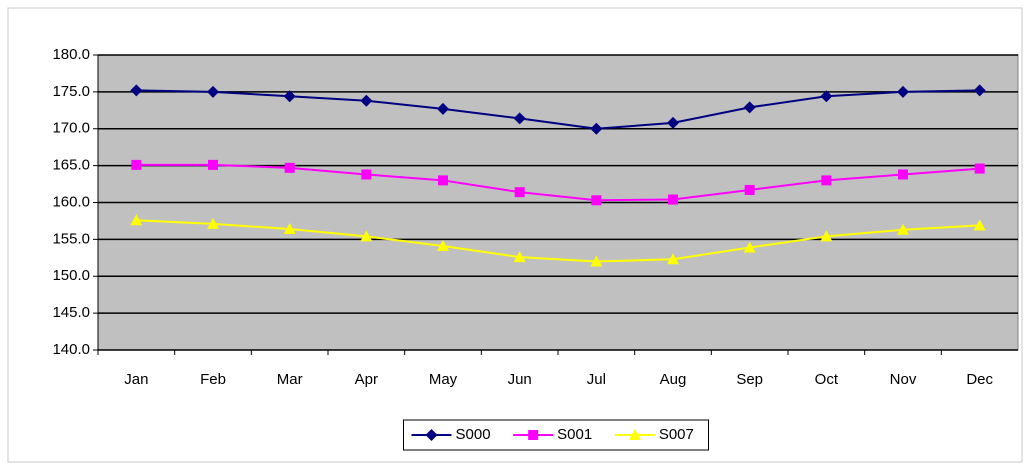 This screenshot has width=1030, height=472. I want to click on y-tick-label: 175.0, so click(71, 91).